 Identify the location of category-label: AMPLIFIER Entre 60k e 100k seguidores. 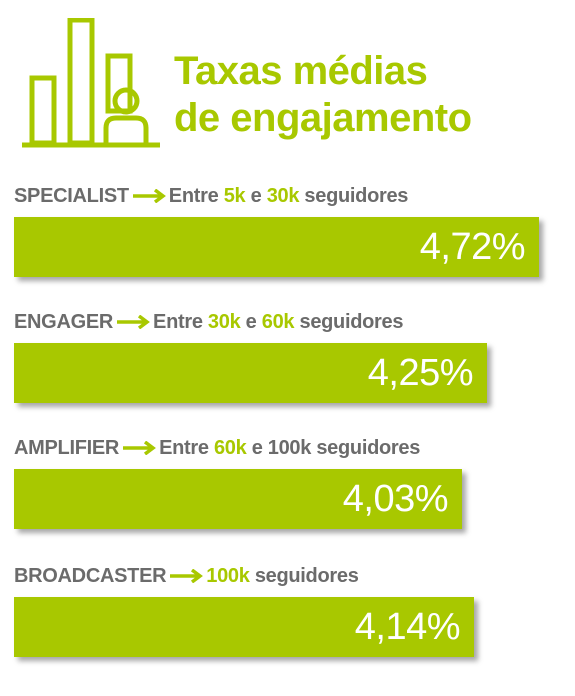
(217, 448).